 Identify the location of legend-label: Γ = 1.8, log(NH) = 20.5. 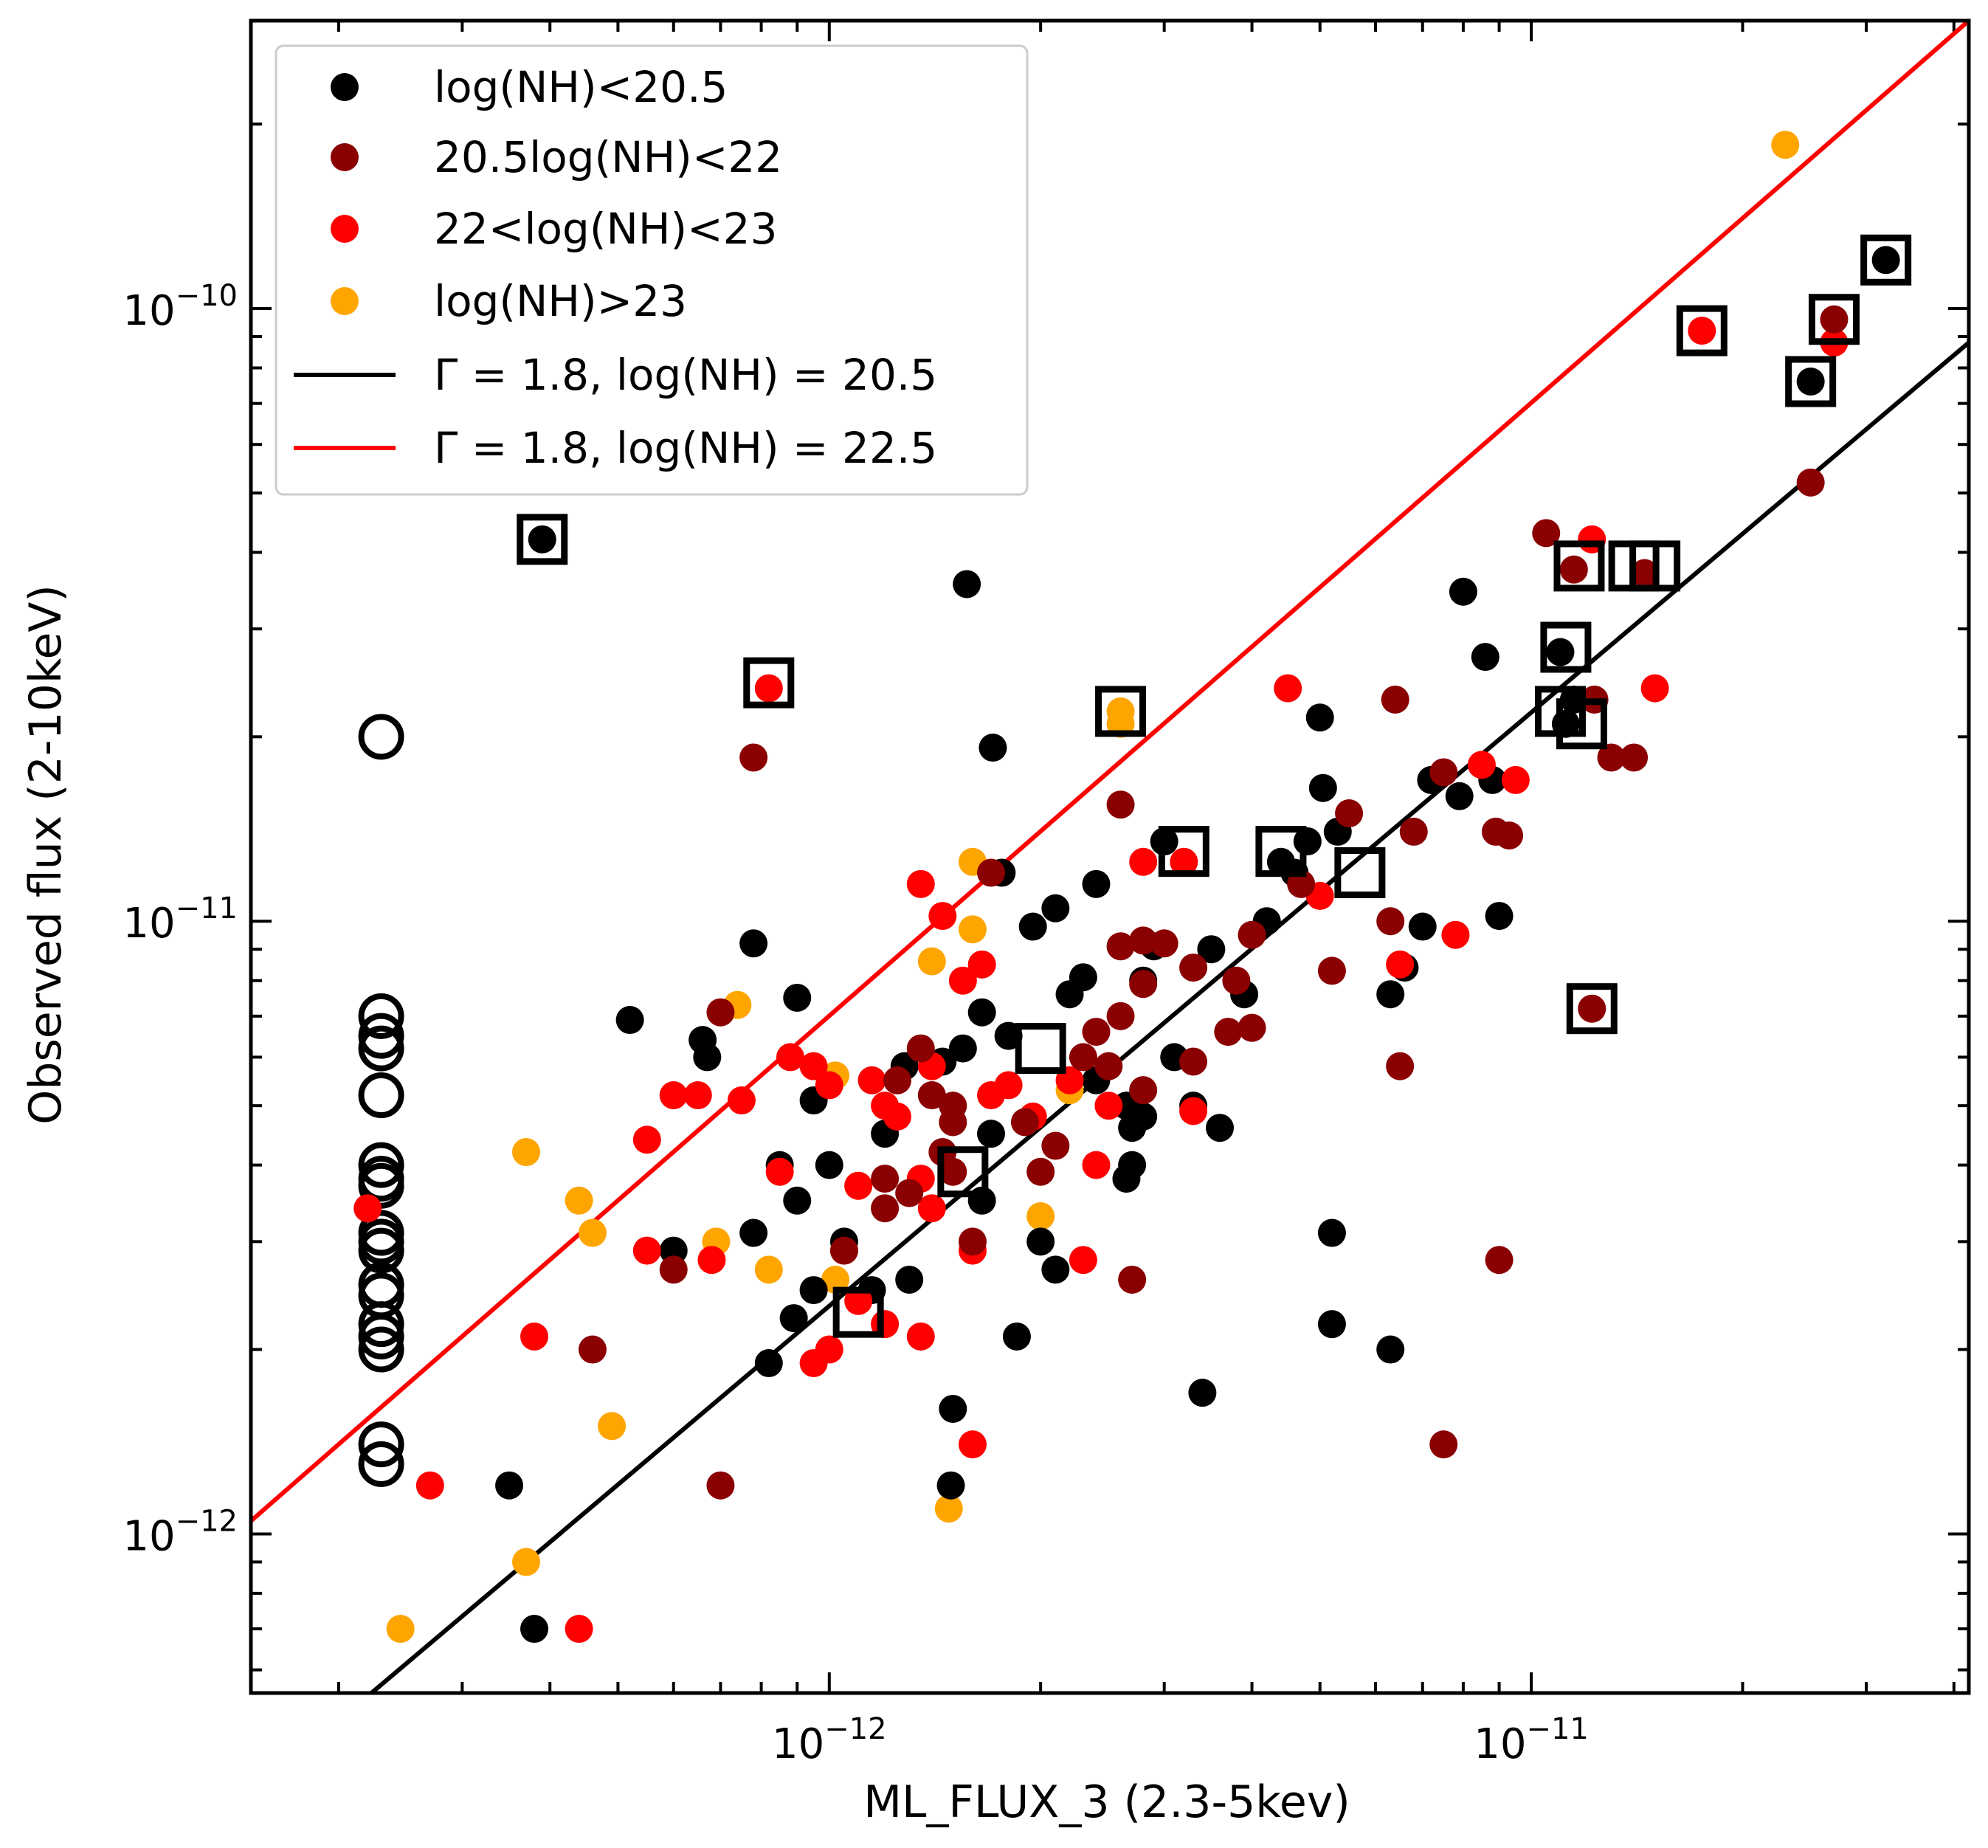
(685, 375).